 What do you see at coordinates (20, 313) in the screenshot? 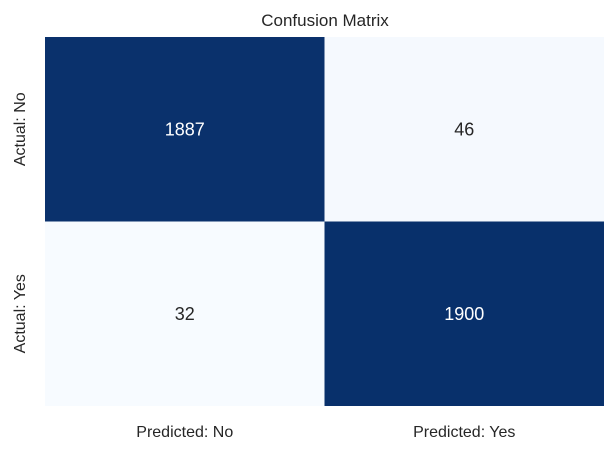
I see `y-tick-label: Actual: Yes` at bounding box center [20, 313].